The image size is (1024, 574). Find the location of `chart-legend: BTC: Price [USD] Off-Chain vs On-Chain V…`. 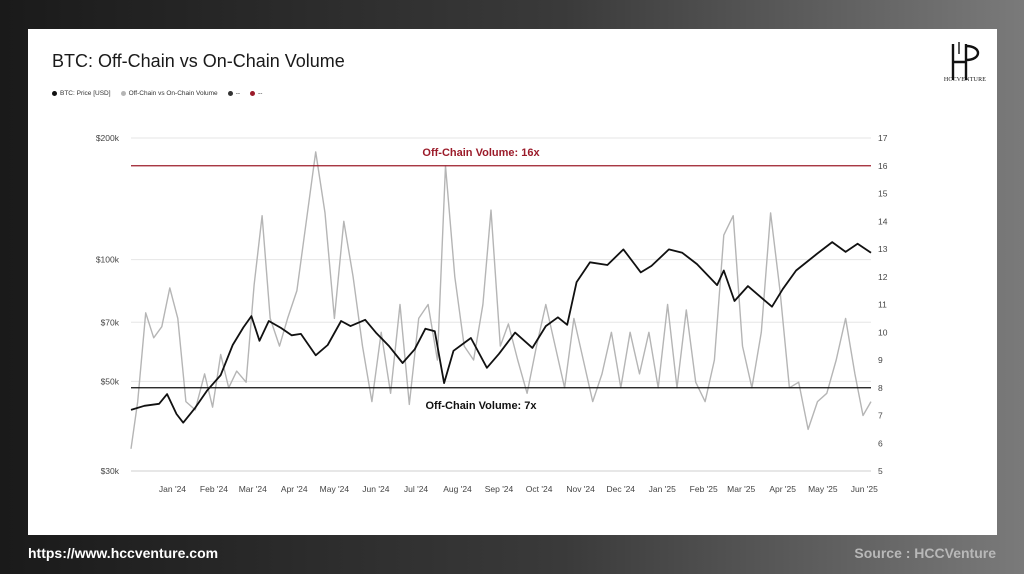

chart-legend: BTC: Price [USD] Off-Chain vs On-Chain V… is located at coordinates (162, 93).